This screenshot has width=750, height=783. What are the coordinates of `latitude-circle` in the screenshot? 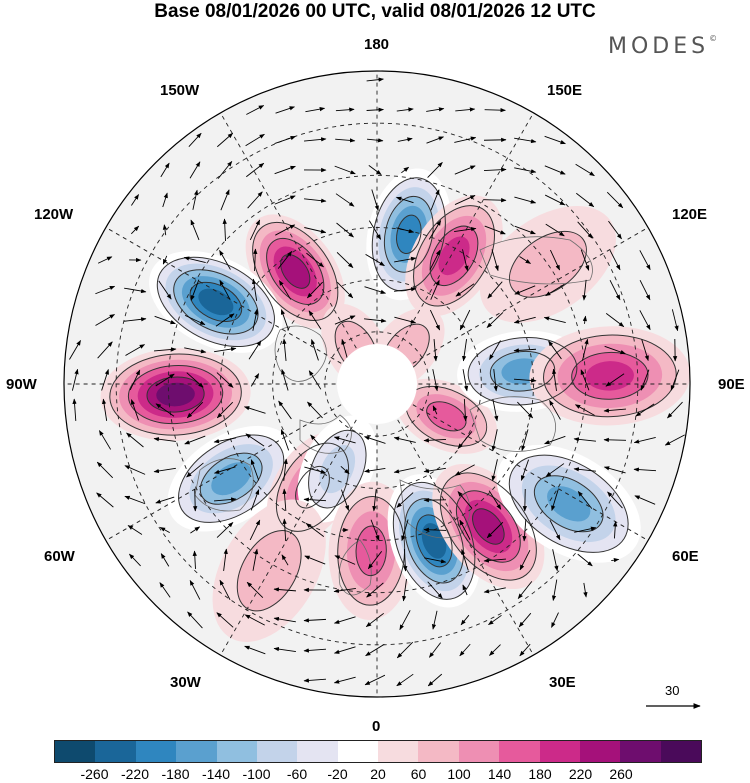 It's located at (377, 384).